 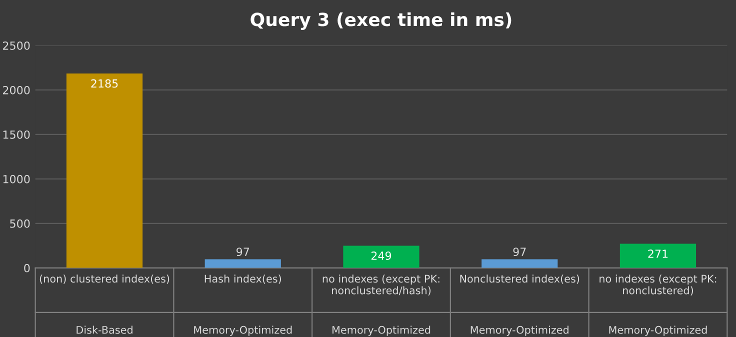 I want to click on data-label: 271, so click(x=658, y=254).